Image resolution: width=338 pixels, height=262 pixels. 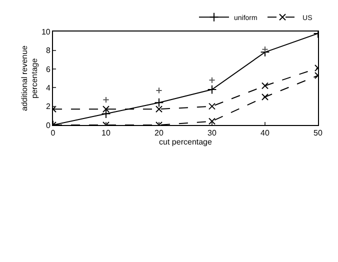 What do you see at coordinates (48, 125) in the screenshot?
I see `y-tick-label: 0` at bounding box center [48, 125].